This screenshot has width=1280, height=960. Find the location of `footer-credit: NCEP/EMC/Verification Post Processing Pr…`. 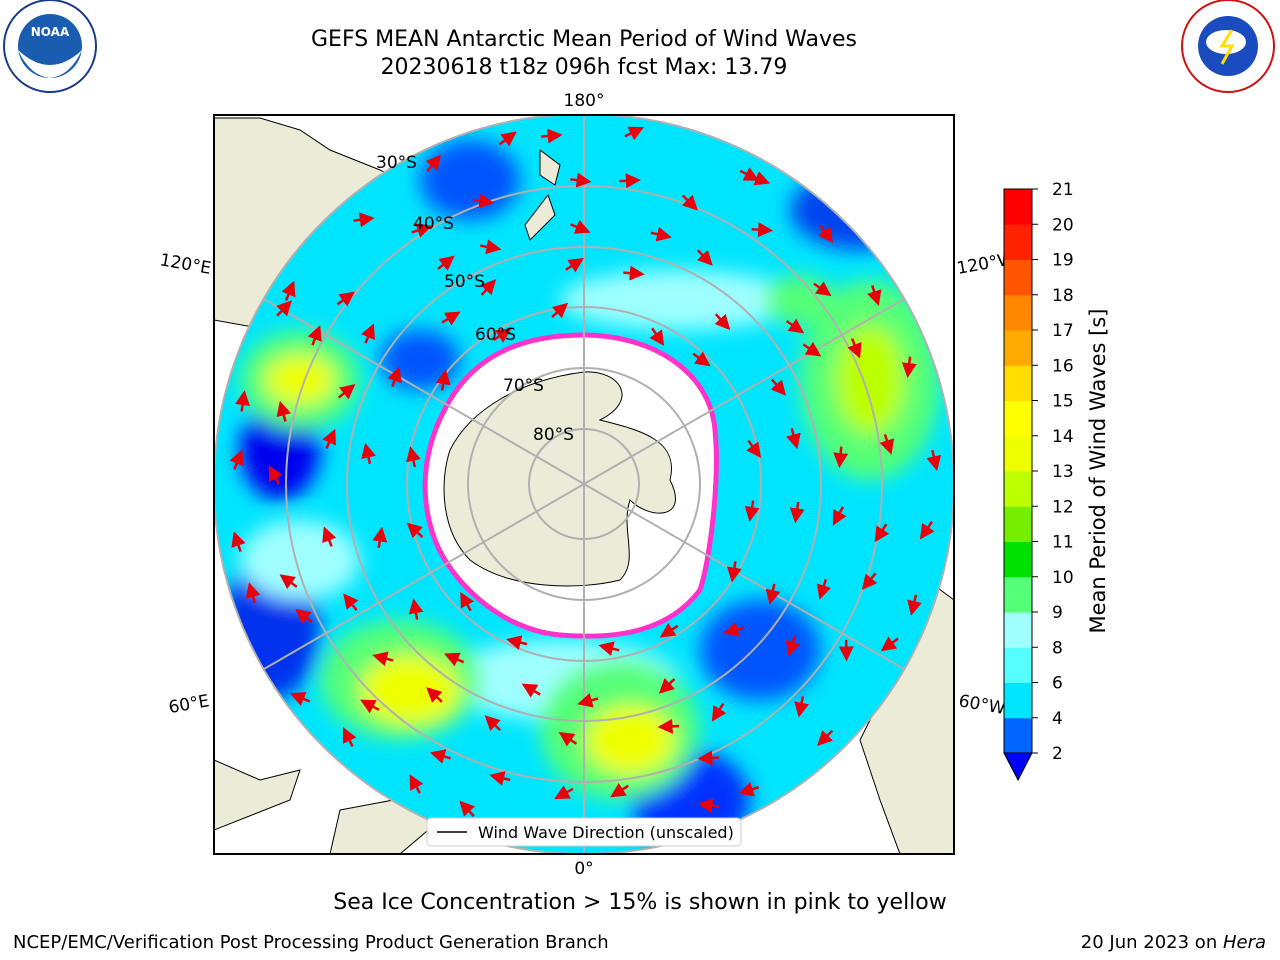

footer-credit: NCEP/EMC/Verification Post Processing Pr… is located at coordinates (311, 942).